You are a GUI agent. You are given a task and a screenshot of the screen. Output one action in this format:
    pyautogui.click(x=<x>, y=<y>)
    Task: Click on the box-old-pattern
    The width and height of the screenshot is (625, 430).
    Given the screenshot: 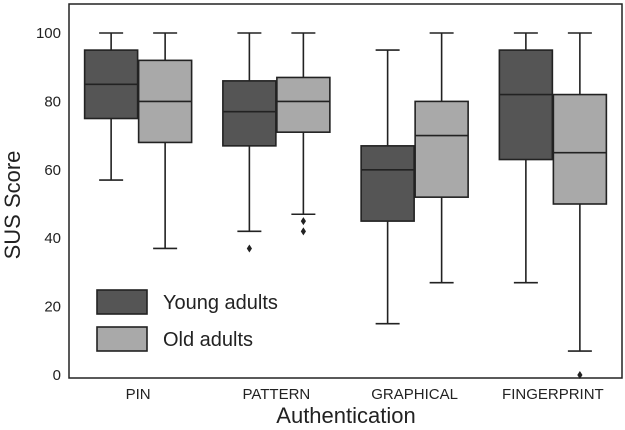 What is the action you would take?
    pyautogui.click(x=303, y=134)
    